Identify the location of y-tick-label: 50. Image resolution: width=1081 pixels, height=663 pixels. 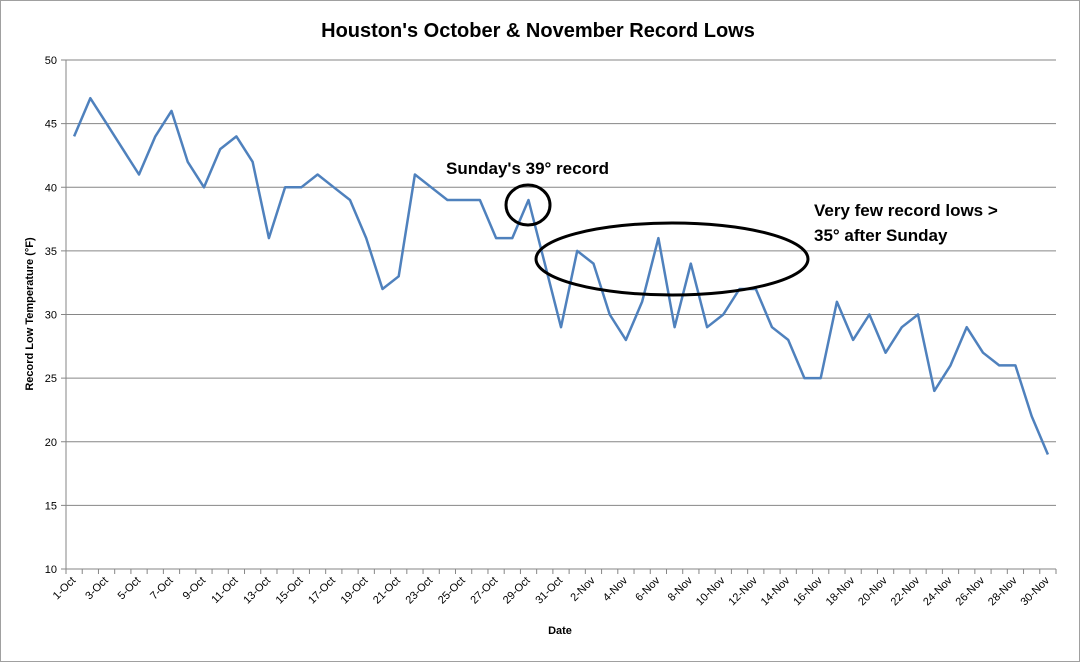
(51, 61).